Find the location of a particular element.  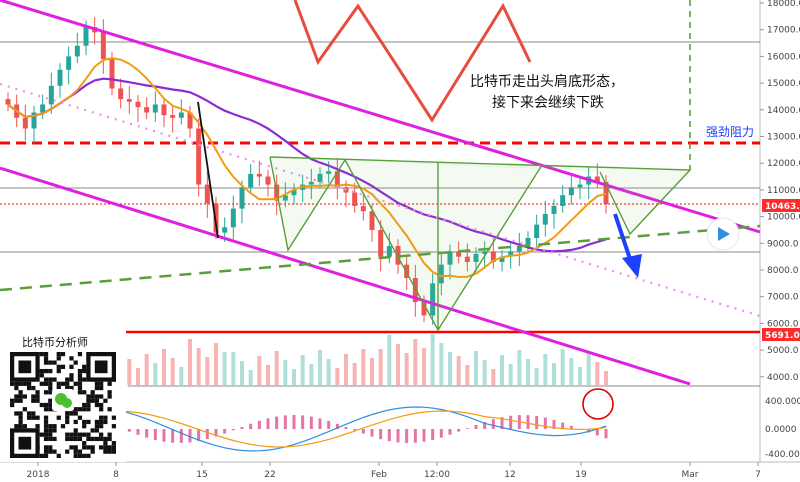

zigzag-pattern is located at coordinates (412, 61).